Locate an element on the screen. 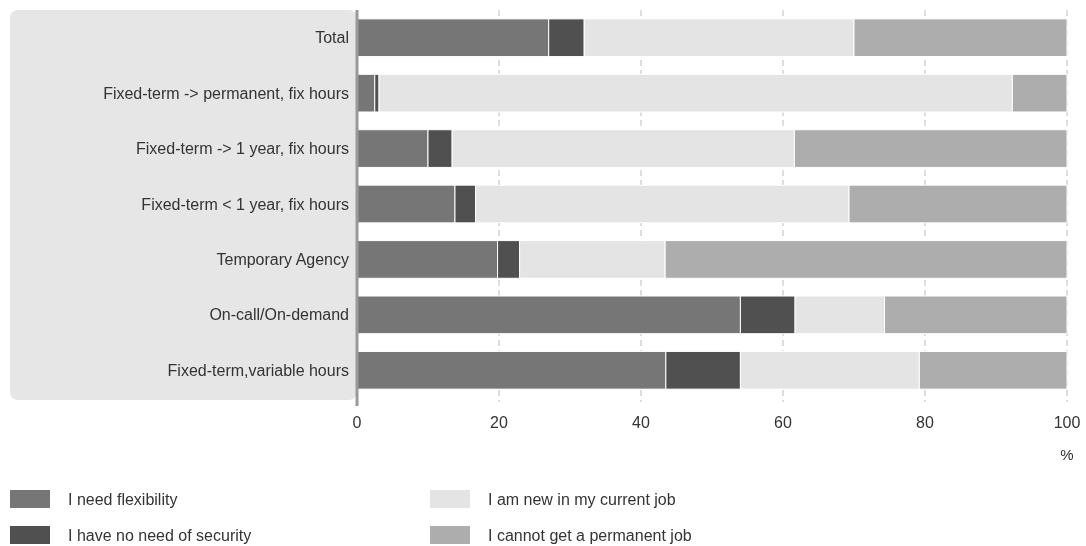 This screenshot has width=1086, height=546. y-tick-label: Fixed-term -> permanent, fix hours is located at coordinates (226, 93).